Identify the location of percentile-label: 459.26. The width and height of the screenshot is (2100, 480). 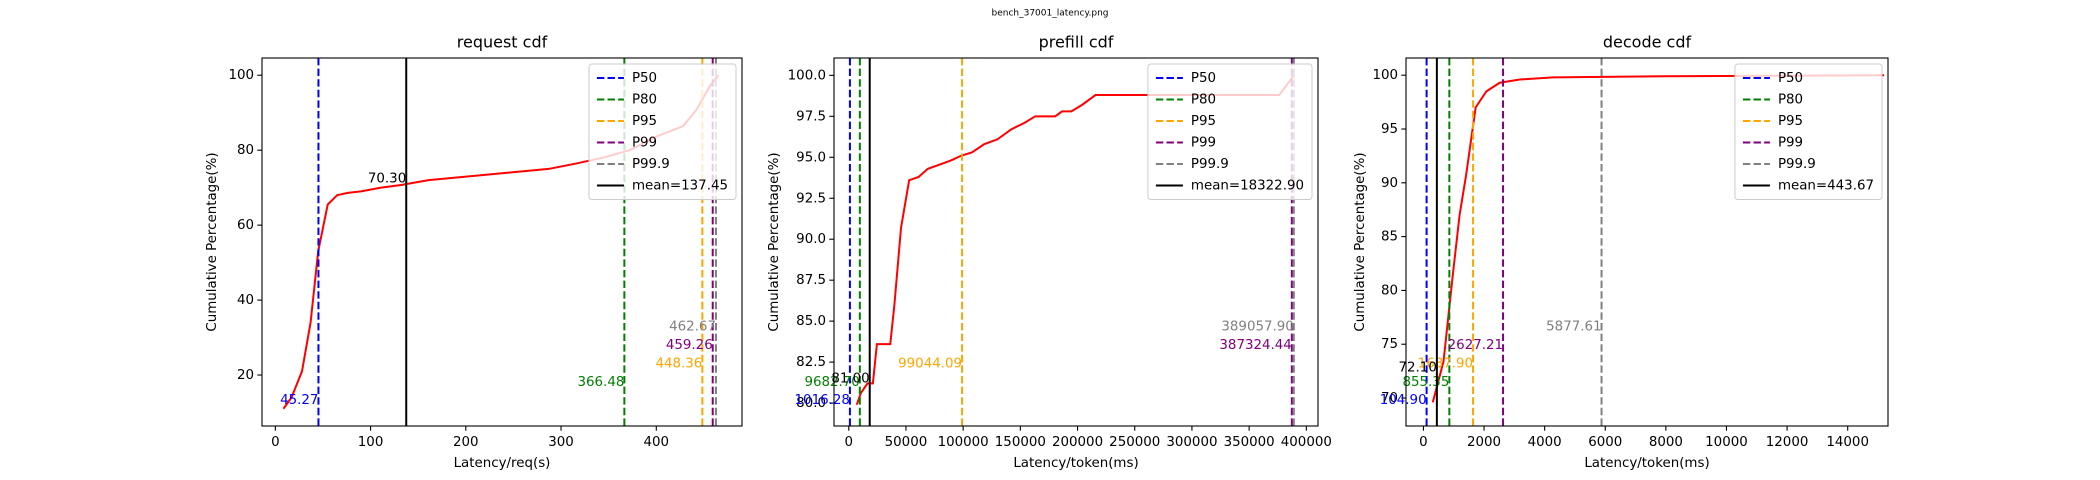
(689, 345).